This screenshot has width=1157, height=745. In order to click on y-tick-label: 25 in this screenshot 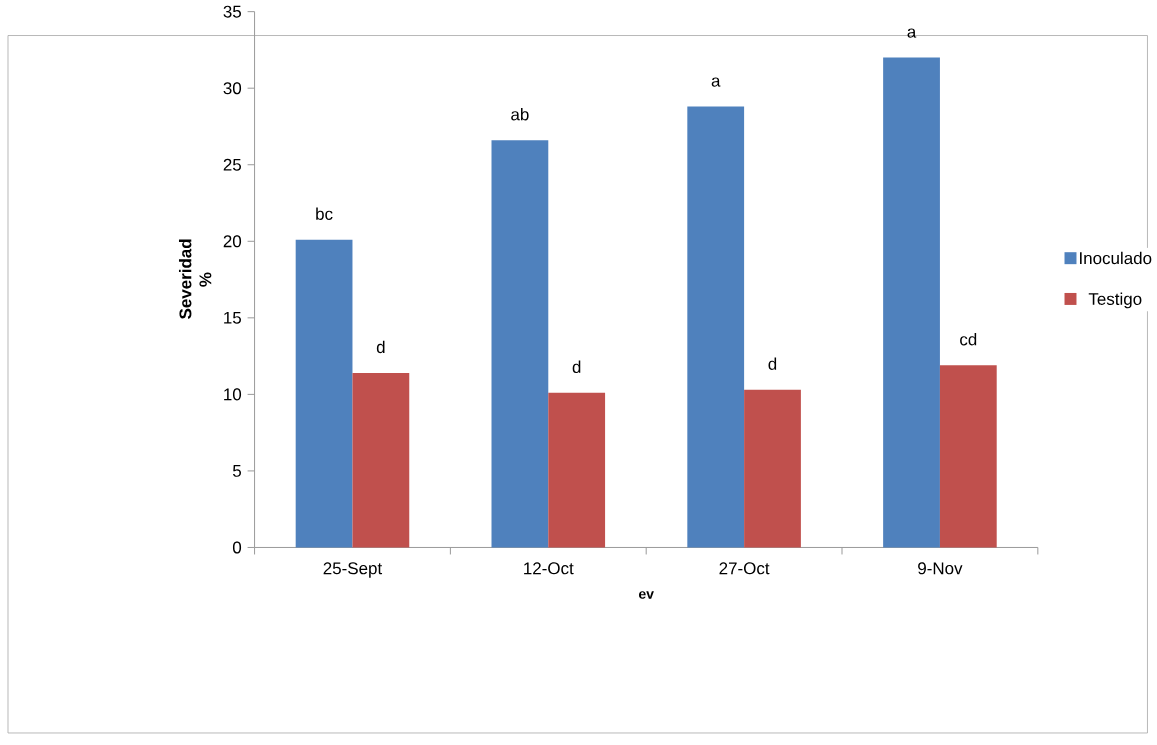, I will do `click(232, 164)`.